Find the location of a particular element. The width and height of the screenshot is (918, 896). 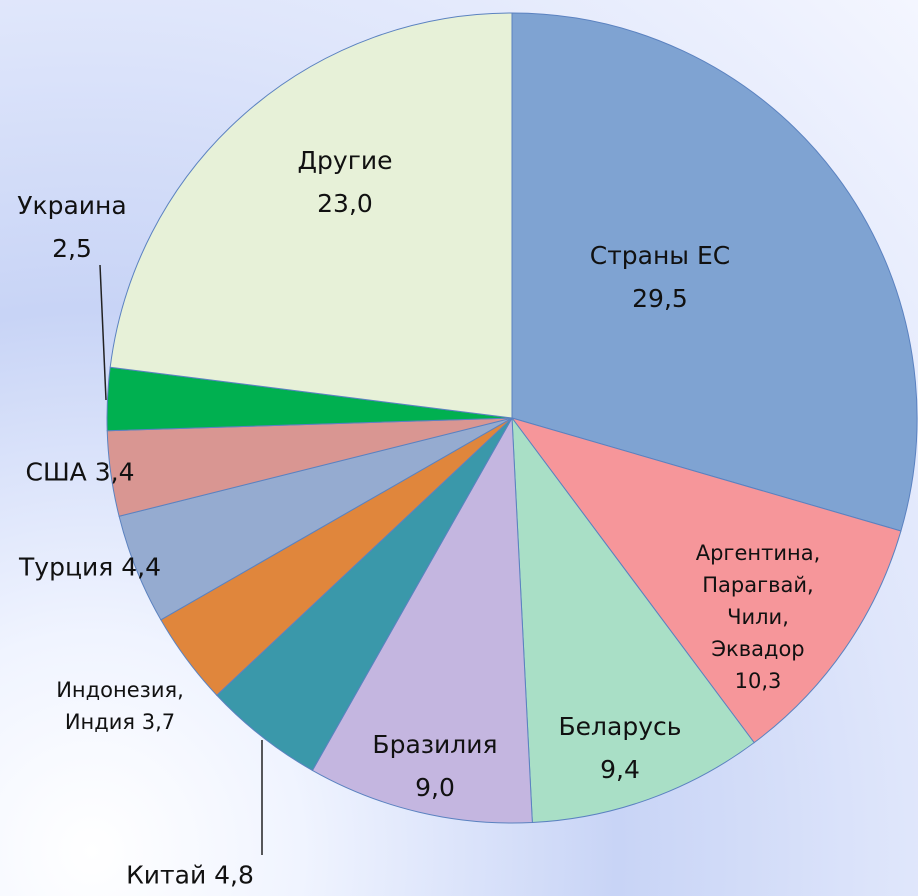

category-name: Страны ЕС is located at coordinates (660, 255).